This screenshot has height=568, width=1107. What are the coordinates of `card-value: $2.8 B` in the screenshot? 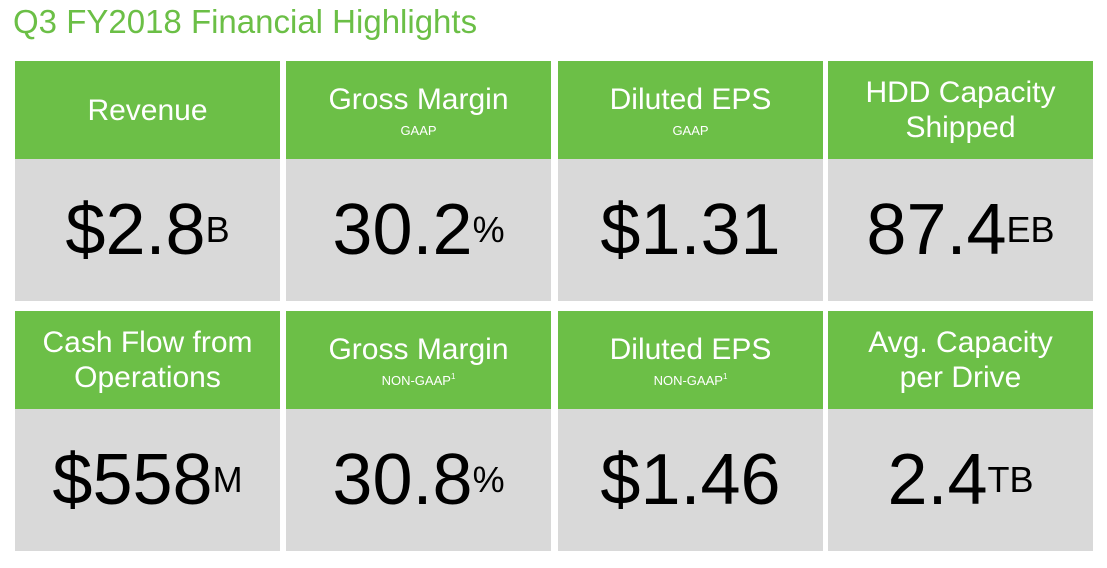 It's located at (147, 230).